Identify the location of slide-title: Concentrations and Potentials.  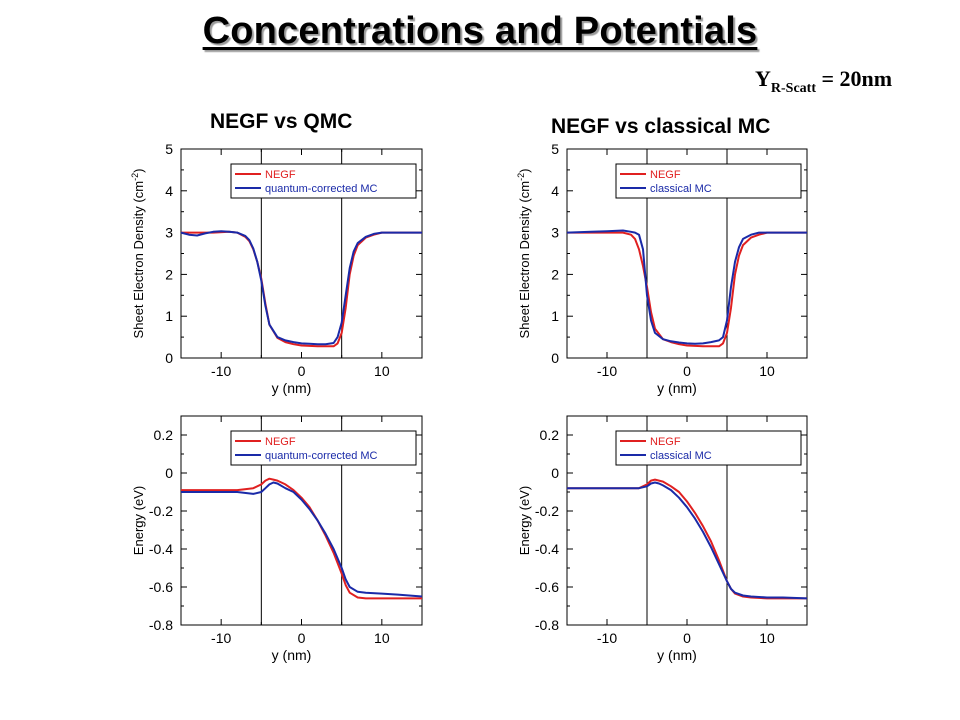
(480, 31).